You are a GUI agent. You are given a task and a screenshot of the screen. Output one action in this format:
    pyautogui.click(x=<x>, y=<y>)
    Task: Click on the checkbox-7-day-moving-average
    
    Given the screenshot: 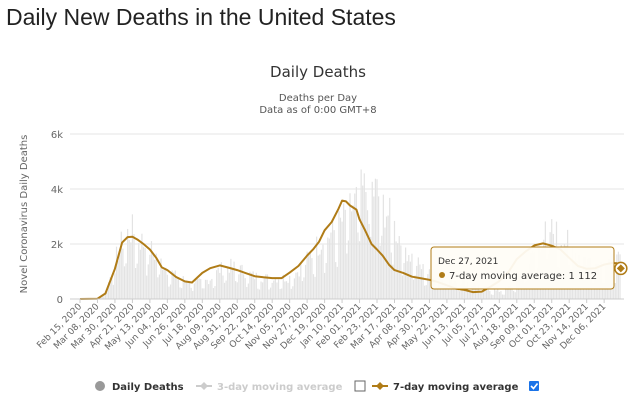 What is the action you would take?
    pyautogui.click(x=534, y=386)
    